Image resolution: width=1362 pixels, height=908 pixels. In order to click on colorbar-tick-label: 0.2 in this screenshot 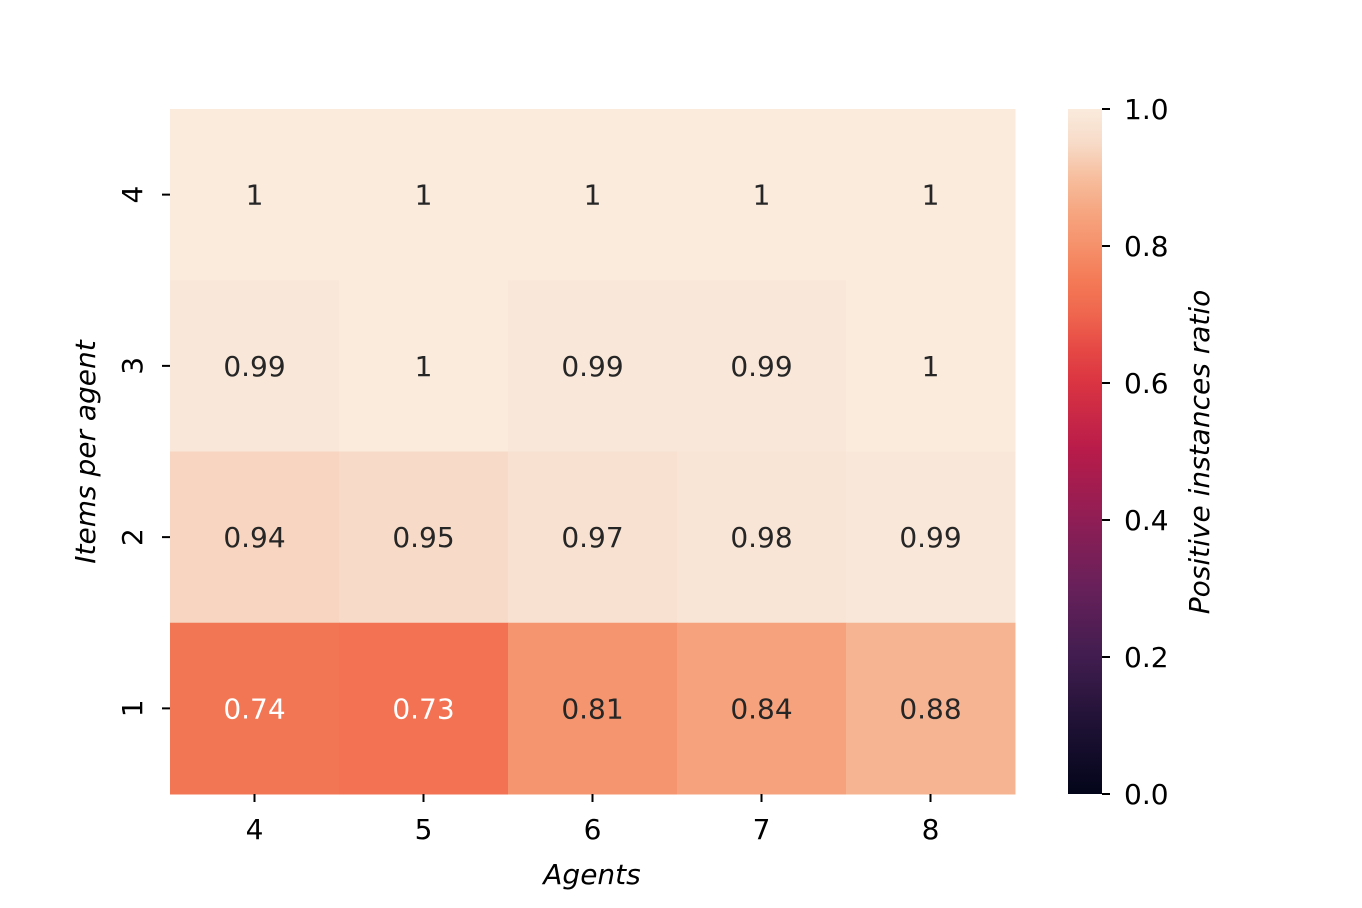, I will do `click(1146, 657)`.